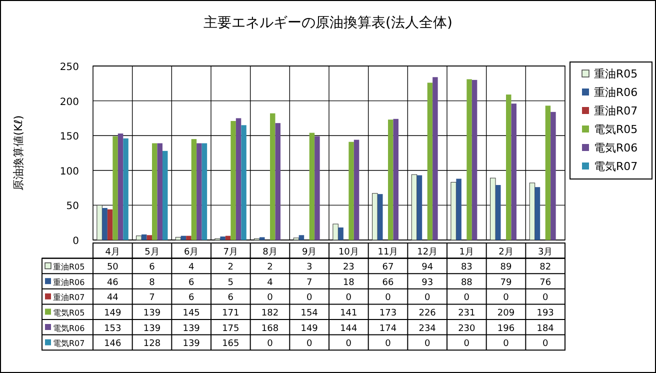 This screenshot has width=656, height=373. Describe the element at coordinates (75, 241) in the screenshot. I see `y-tick-label: 0` at that location.